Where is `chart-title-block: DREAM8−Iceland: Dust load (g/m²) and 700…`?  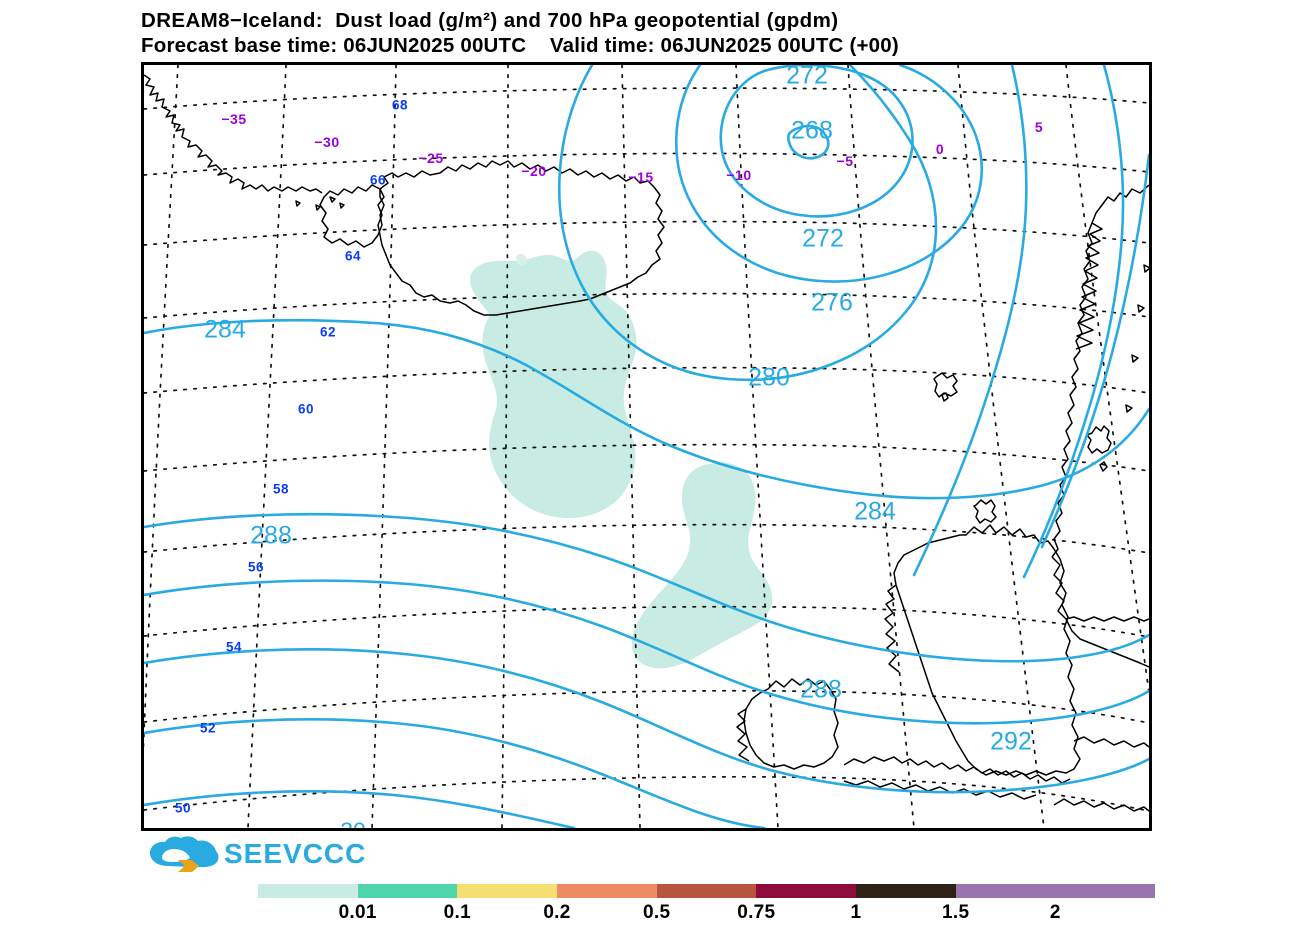 chart-title-block: DREAM8−Iceland: Dust load (g/m²) and 700… is located at coordinates (716, 33).